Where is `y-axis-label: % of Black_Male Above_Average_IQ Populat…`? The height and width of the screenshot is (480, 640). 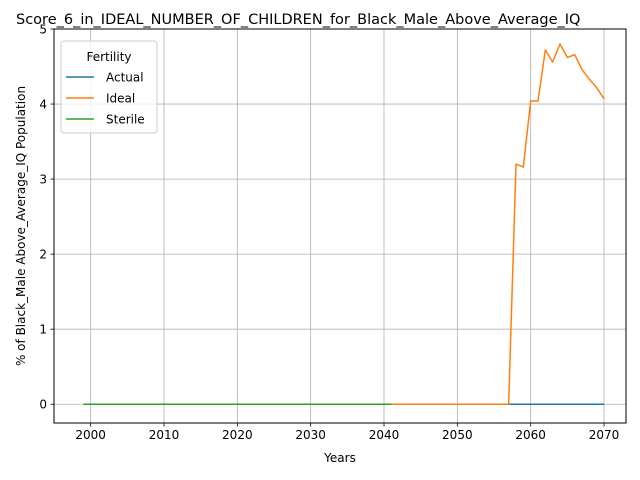
y-axis-label: % of Black_Male Above_Average_IQ Populat… is located at coordinates (21, 226).